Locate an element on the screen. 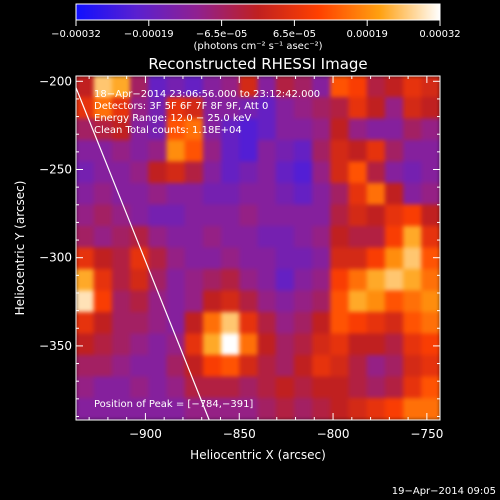 Image resolution: width=500 pixels, height=500 pixels. colorbar-tick-label: −0.00032 is located at coordinates (76, 34).